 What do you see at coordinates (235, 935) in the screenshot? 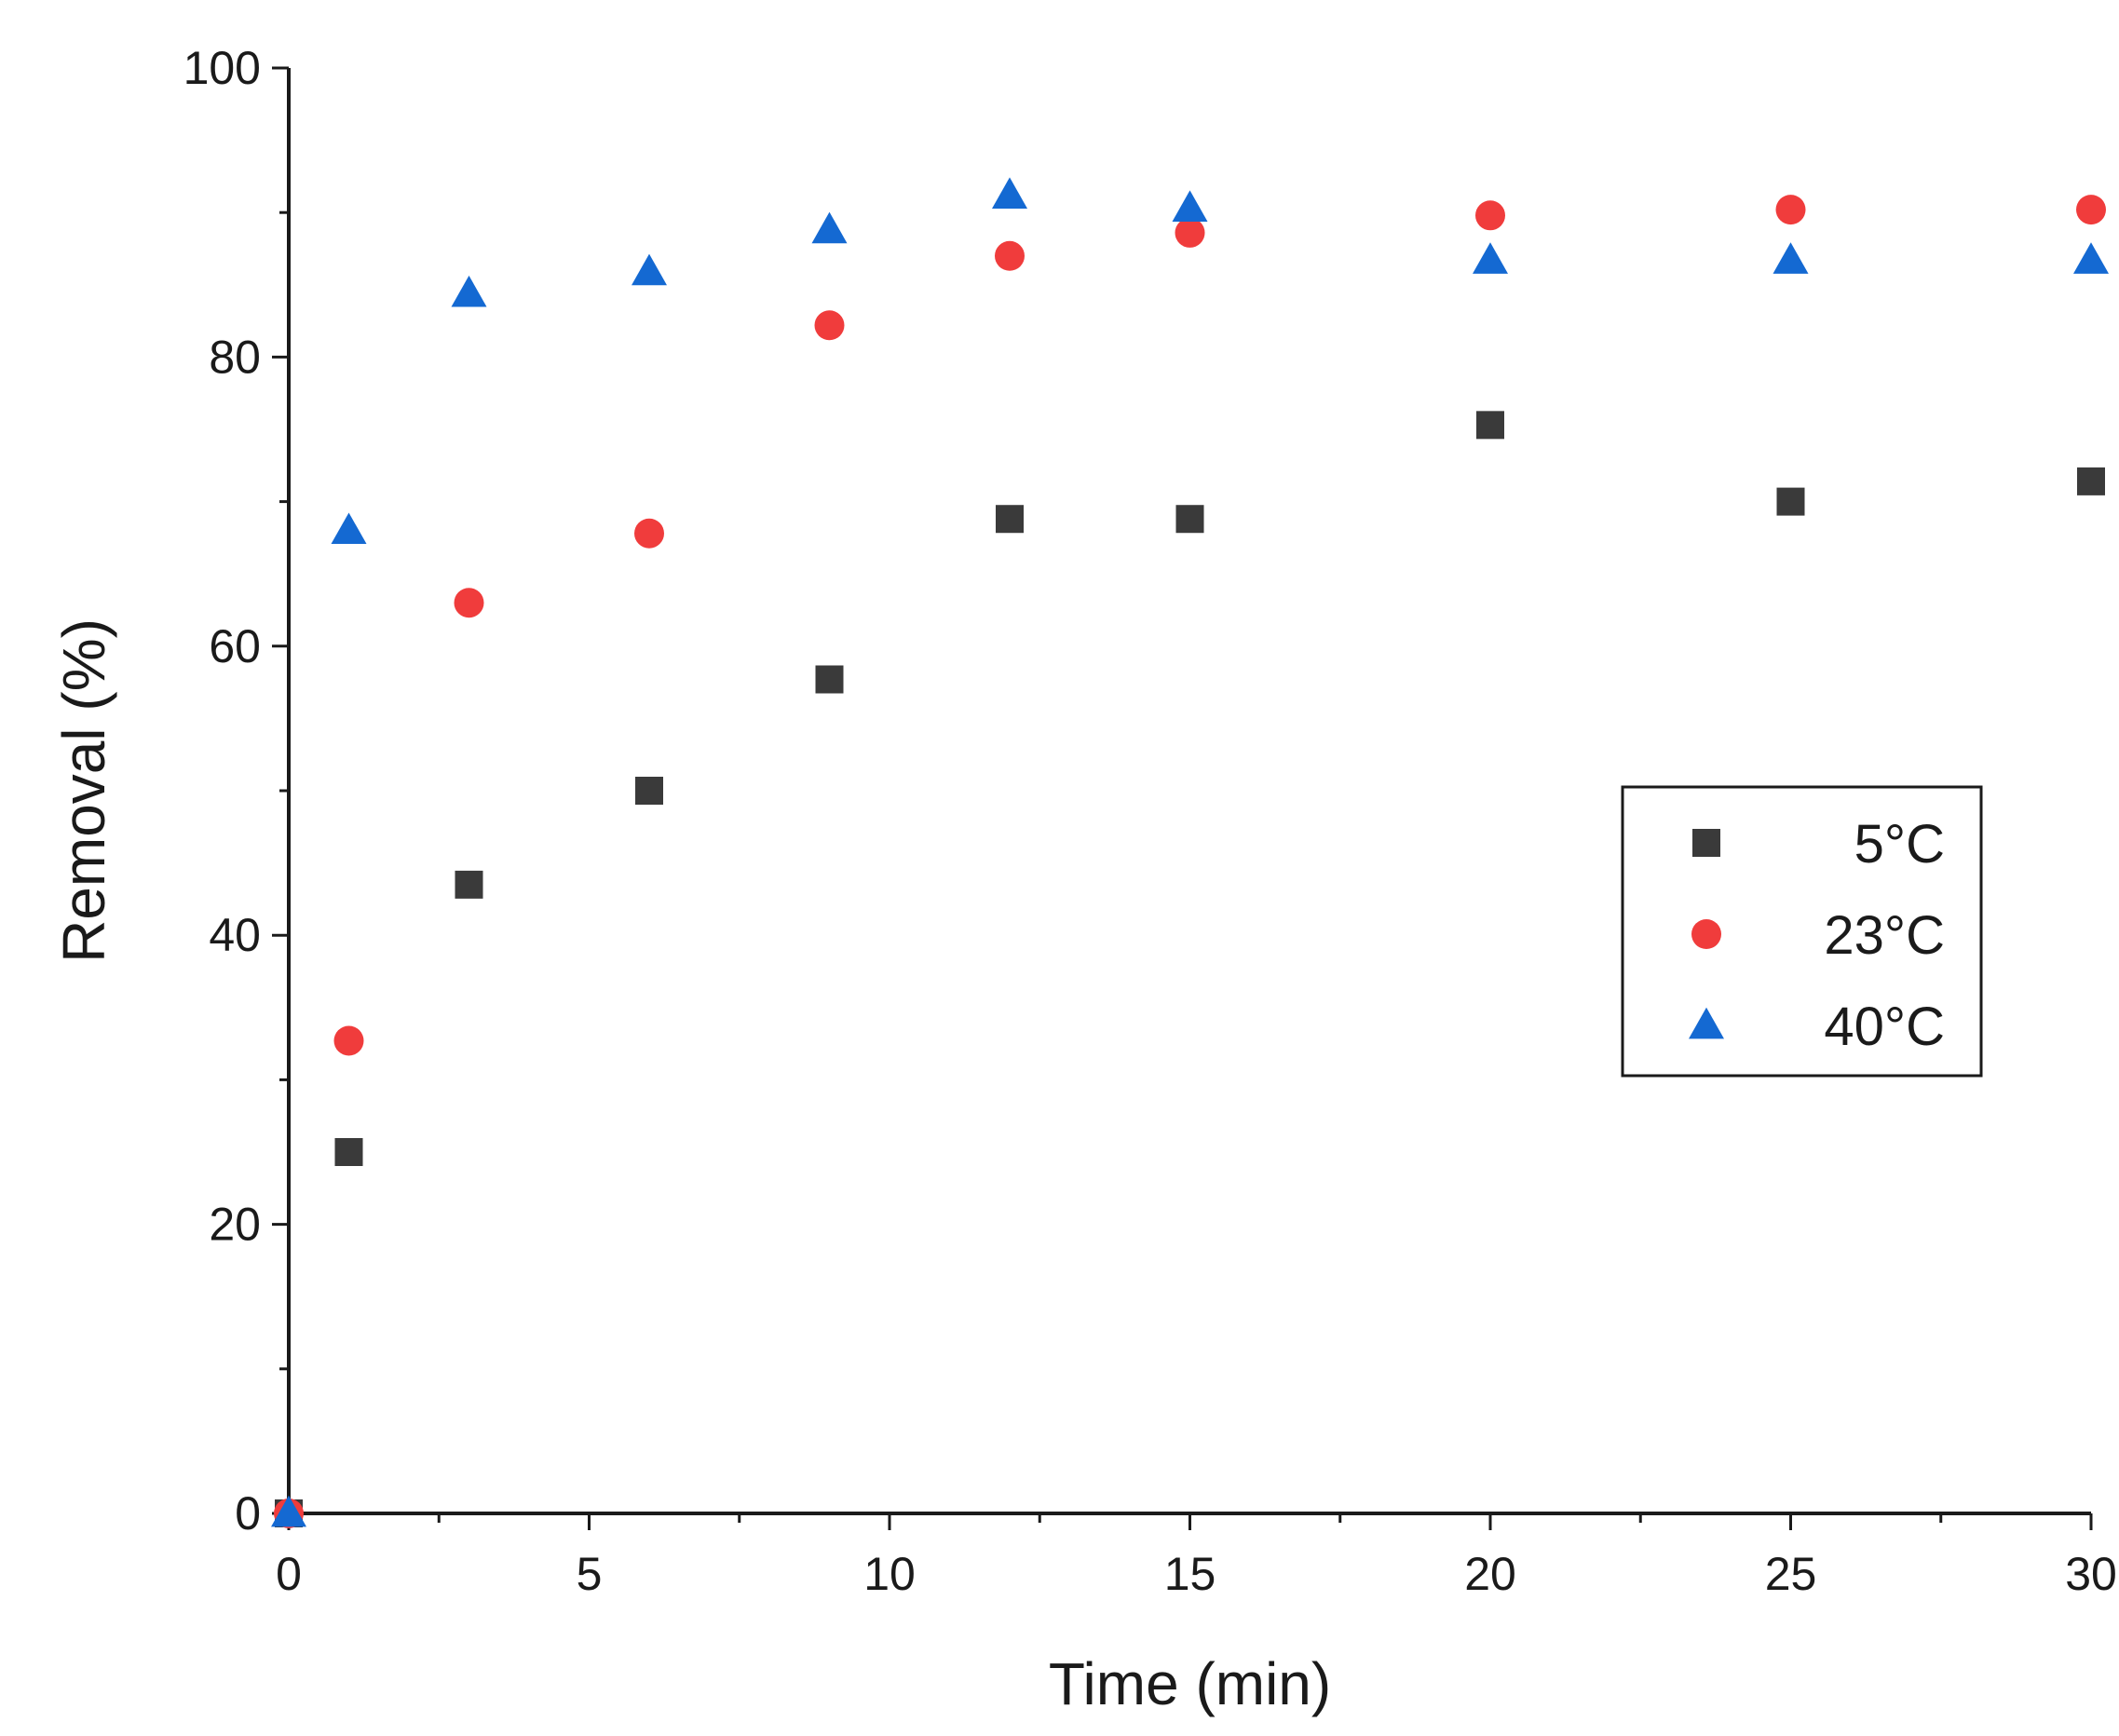
I see `y-tick-label: 40` at bounding box center [235, 935].